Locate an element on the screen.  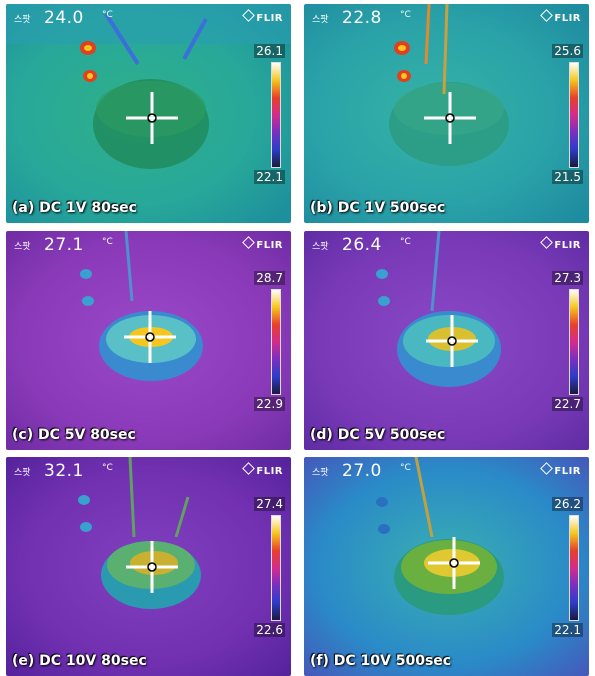
spot-temperature: 27.1 is located at coordinates (64, 245).